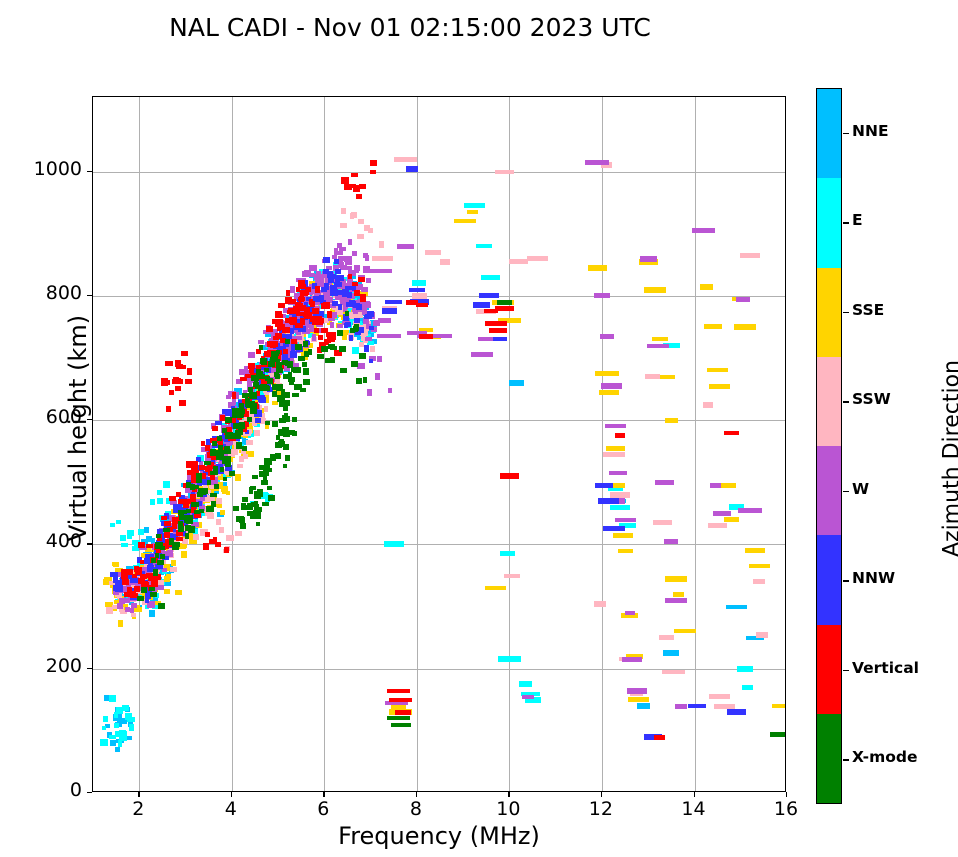 Image resolution: width=958 pixels, height=857 pixels. What do you see at coordinates (829, 669) in the screenshot?
I see `colorbar-segment-vertical` at bounding box center [829, 669].